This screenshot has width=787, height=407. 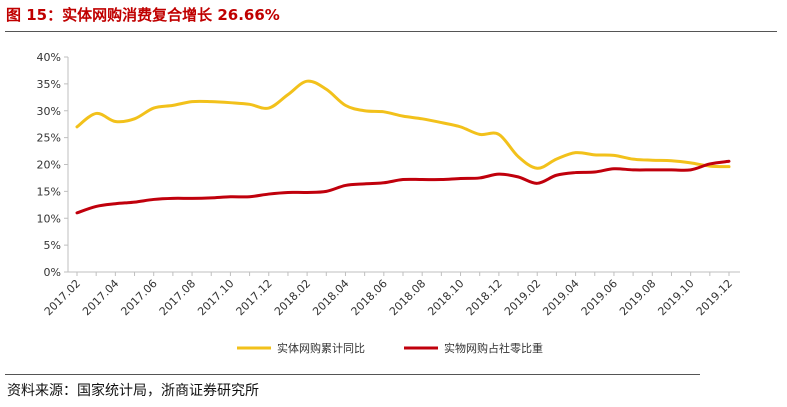 I want to click on x-tick-label: 2019.02, so click(x=522, y=297).